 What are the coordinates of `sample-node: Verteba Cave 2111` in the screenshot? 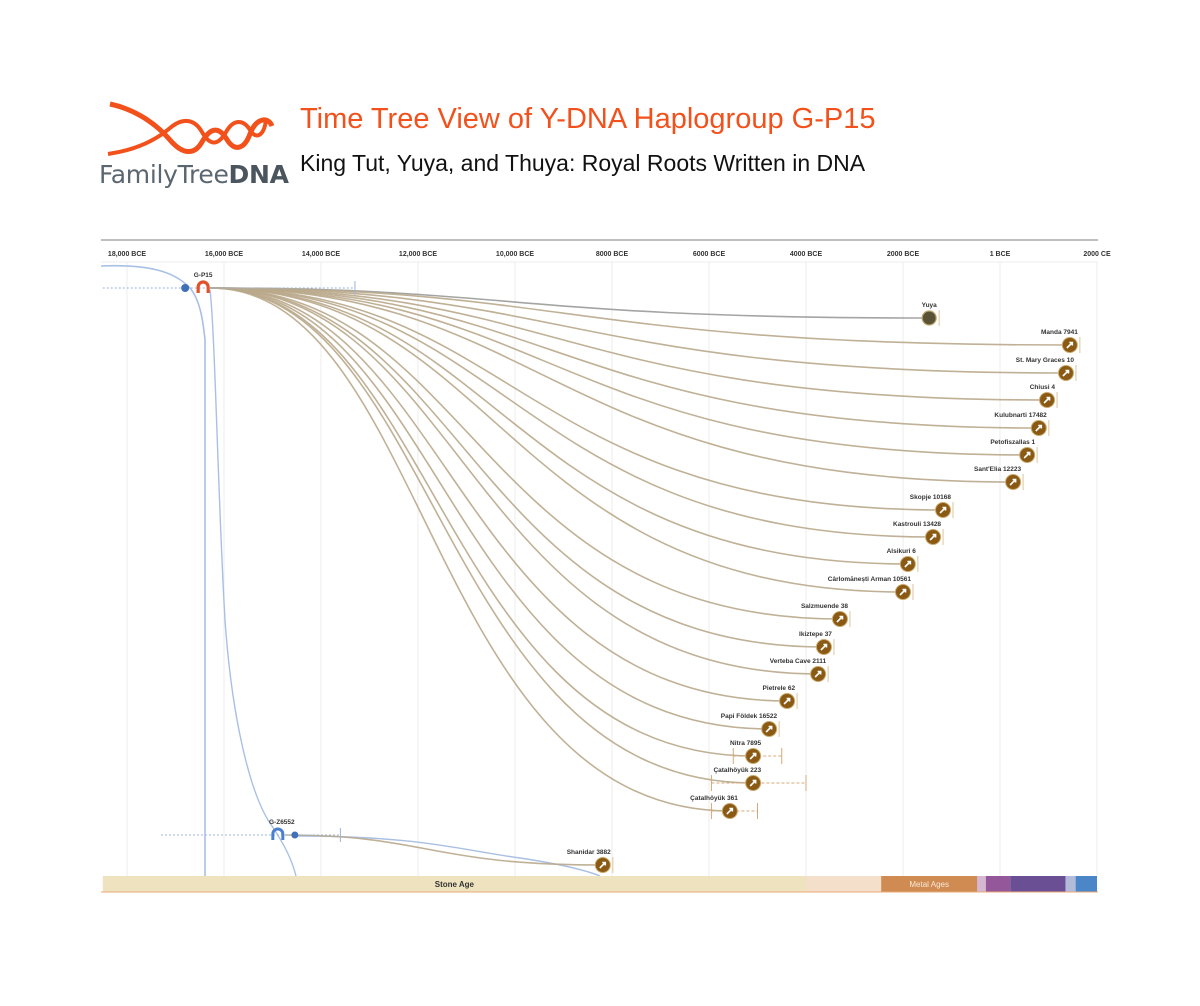 It's located at (798, 670).